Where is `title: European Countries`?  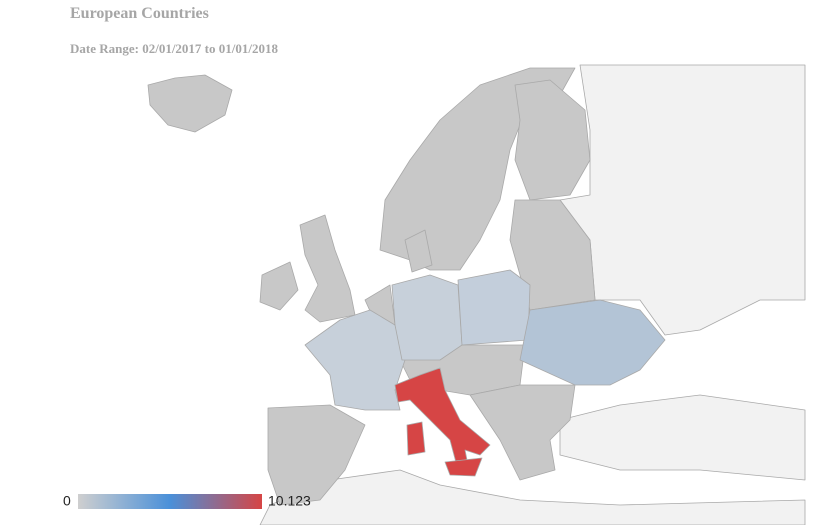 title: European Countries is located at coordinates (139, 13).